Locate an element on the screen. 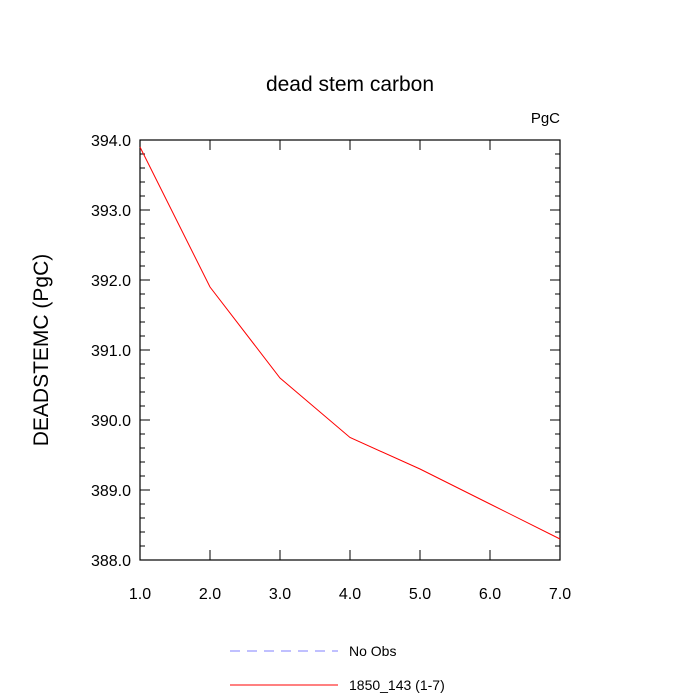 This screenshot has height=700, width=700. x-tick-label: 4.0 is located at coordinates (350, 594).